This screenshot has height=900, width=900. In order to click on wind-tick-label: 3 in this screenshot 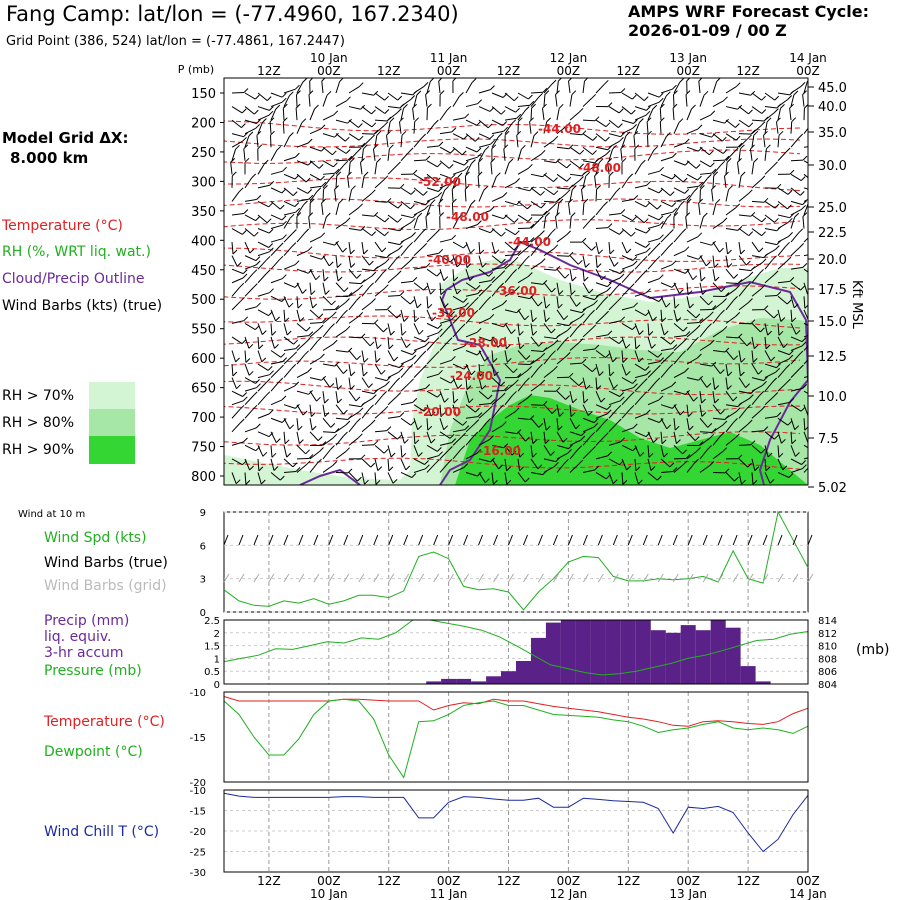, I will do `click(203, 580)`.